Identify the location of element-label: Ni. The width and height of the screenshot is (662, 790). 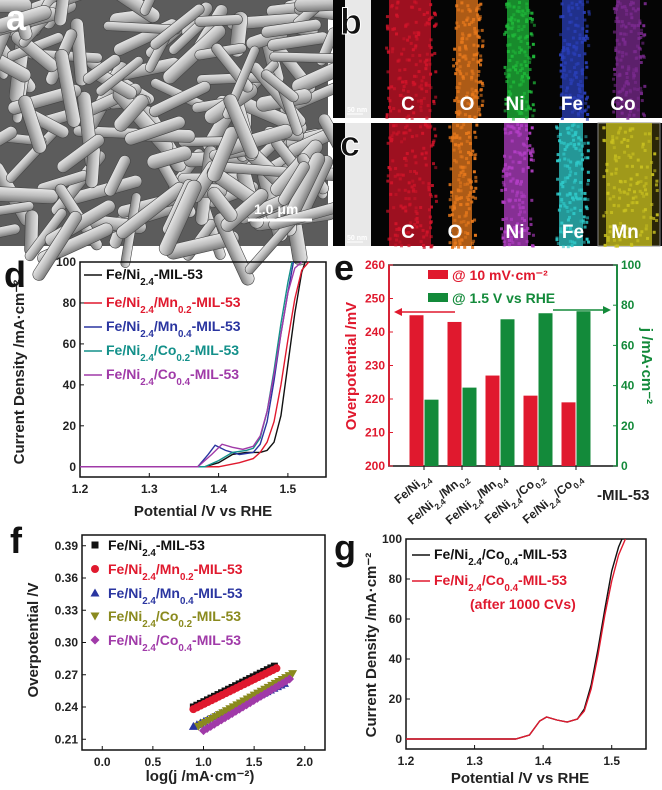
(515, 104).